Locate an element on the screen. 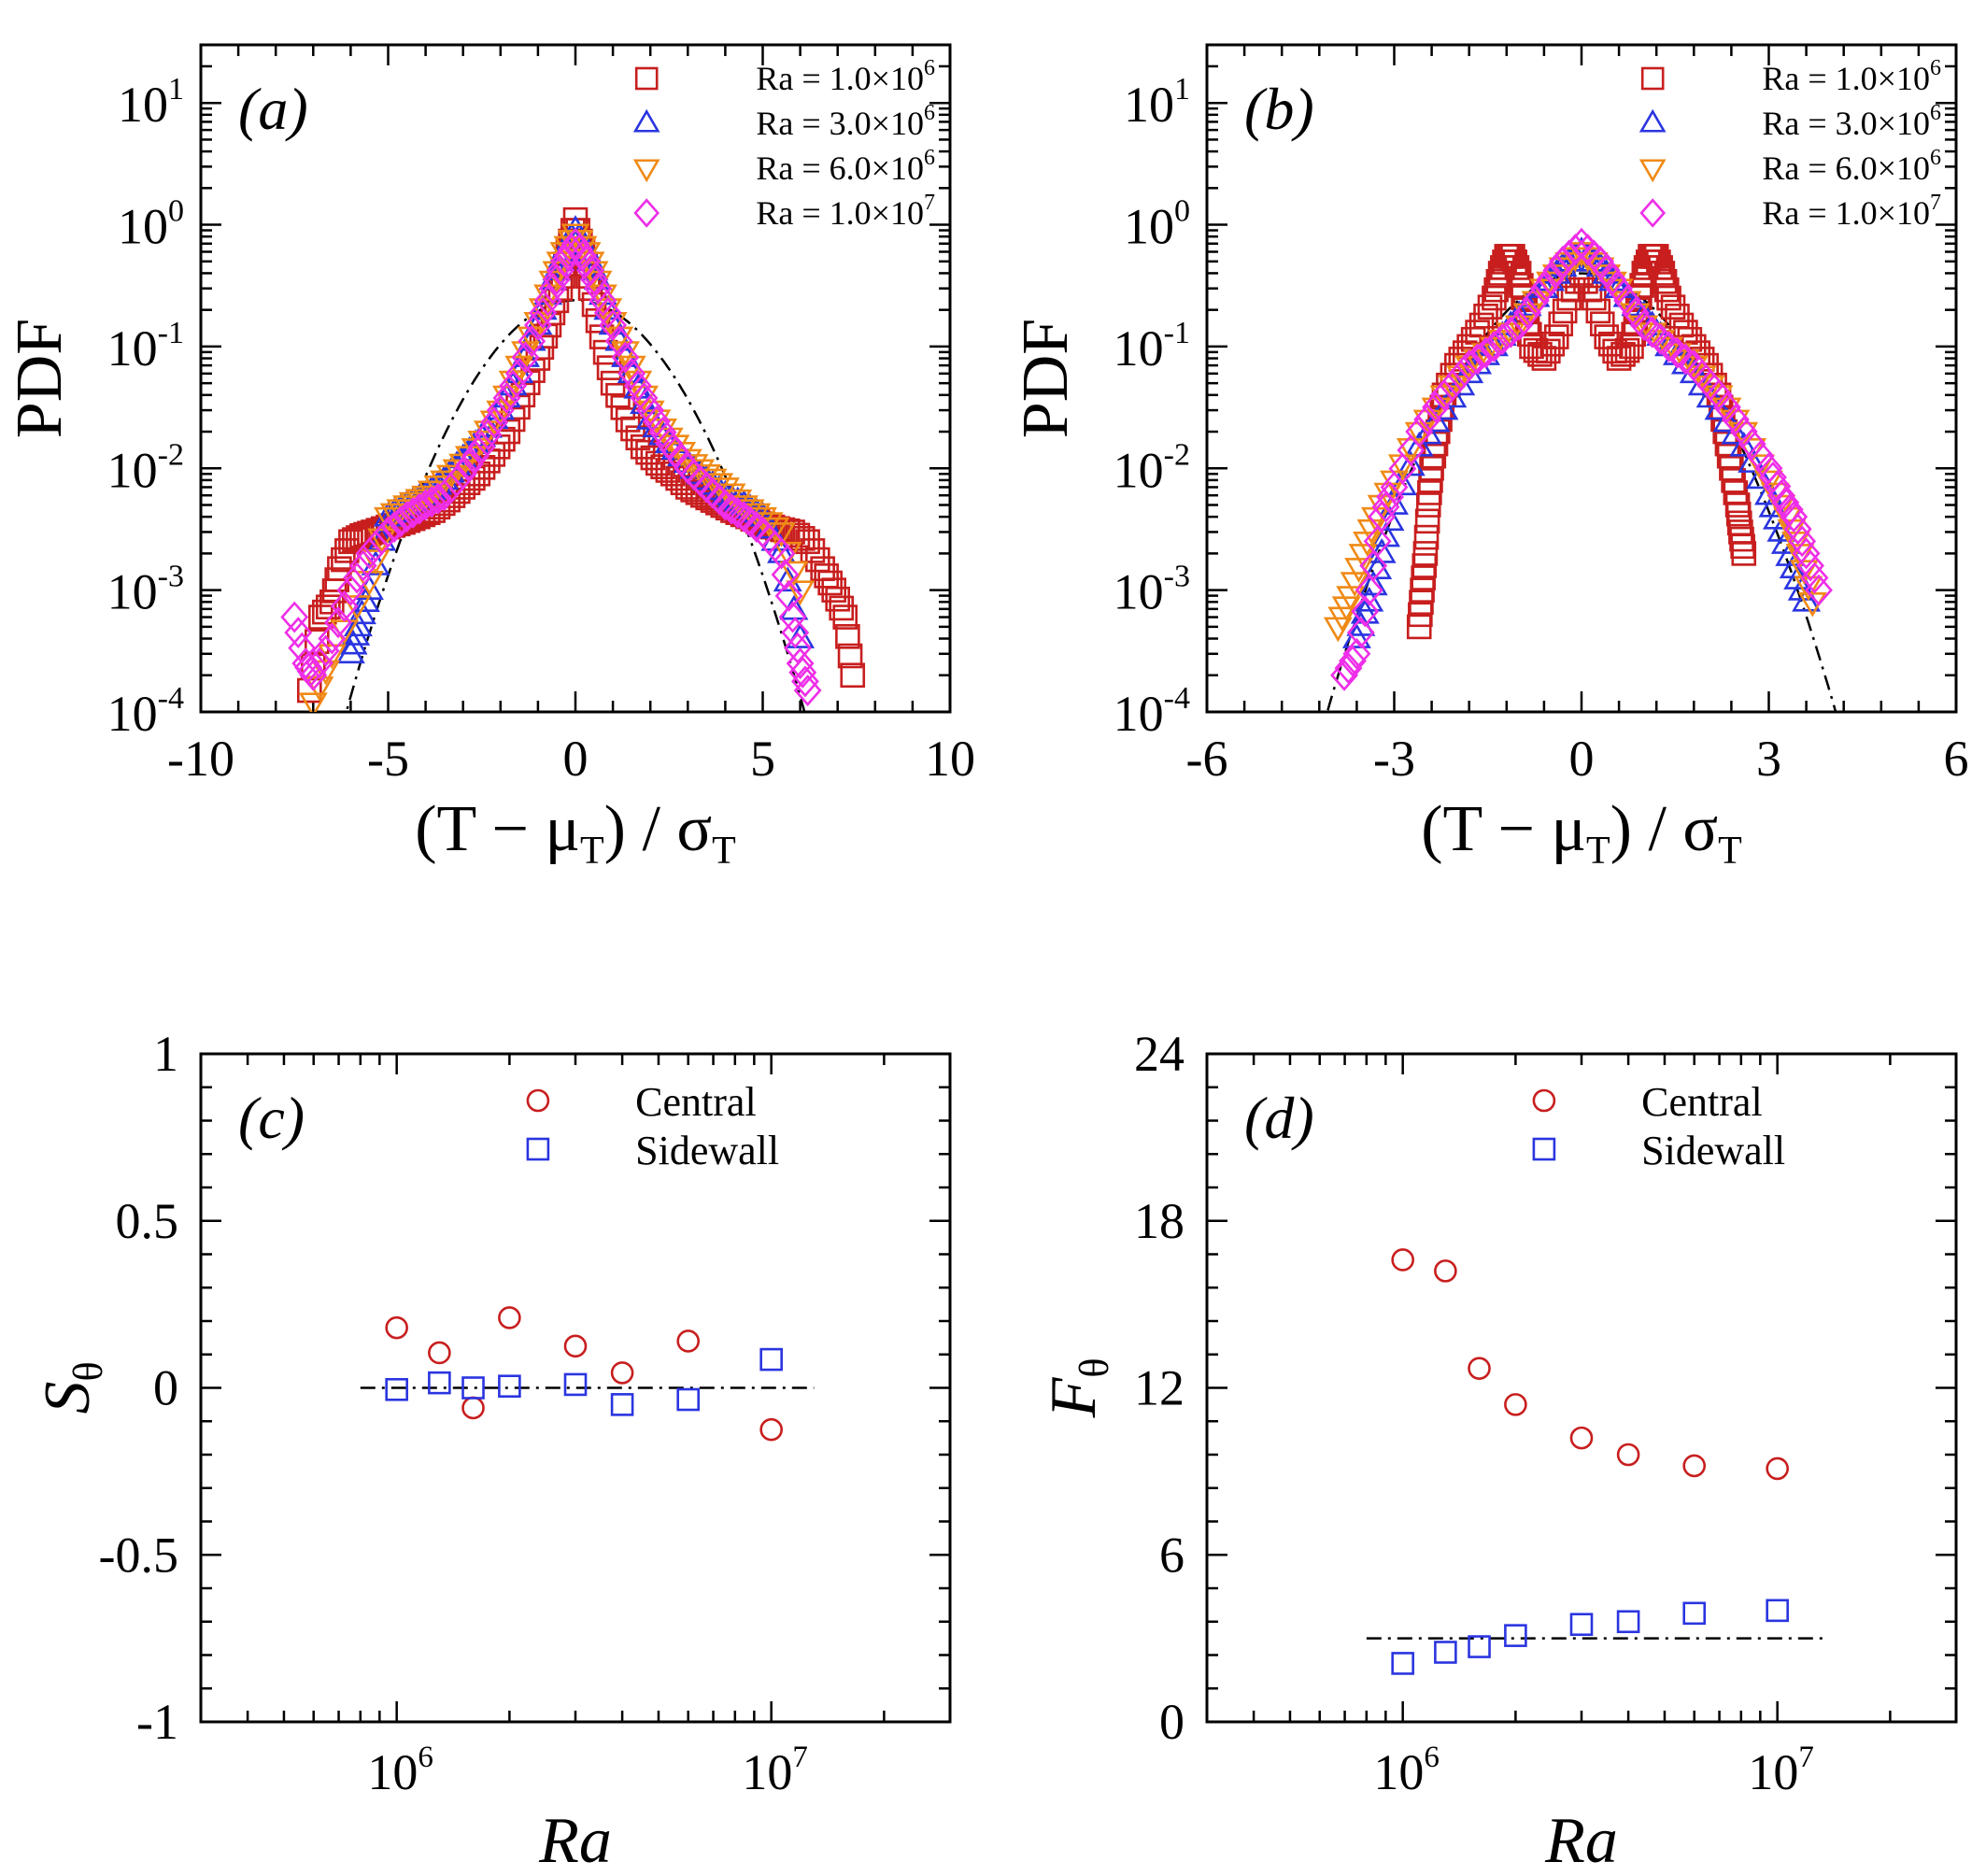 The height and width of the screenshot is (1876, 1986). panel-label: (c) is located at coordinates (271, 1118).